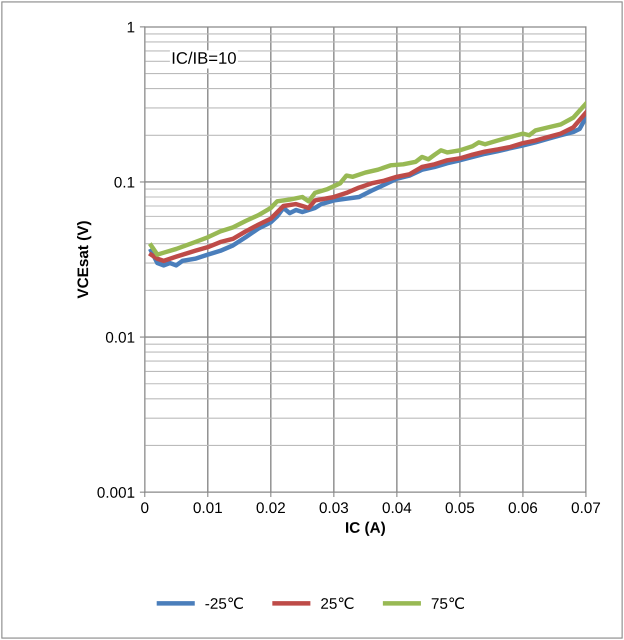  What do you see at coordinates (144, 508) in the screenshot?
I see `x-tick-label: 0` at bounding box center [144, 508].